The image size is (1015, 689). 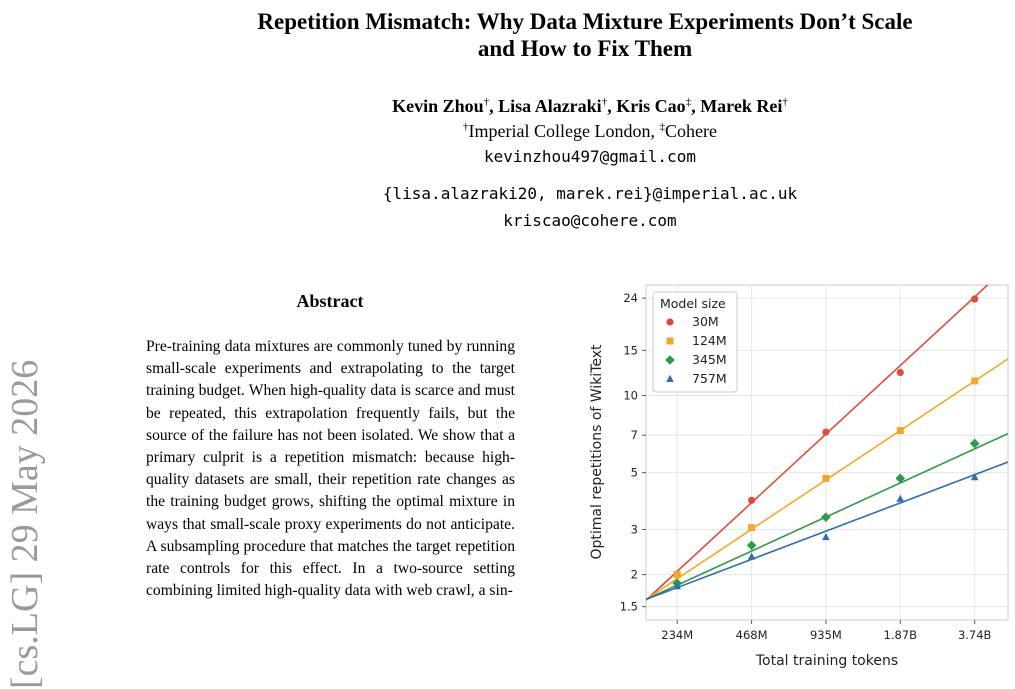 What do you see at coordinates (634, 473) in the screenshot?
I see `y-tick-label: 5` at bounding box center [634, 473].